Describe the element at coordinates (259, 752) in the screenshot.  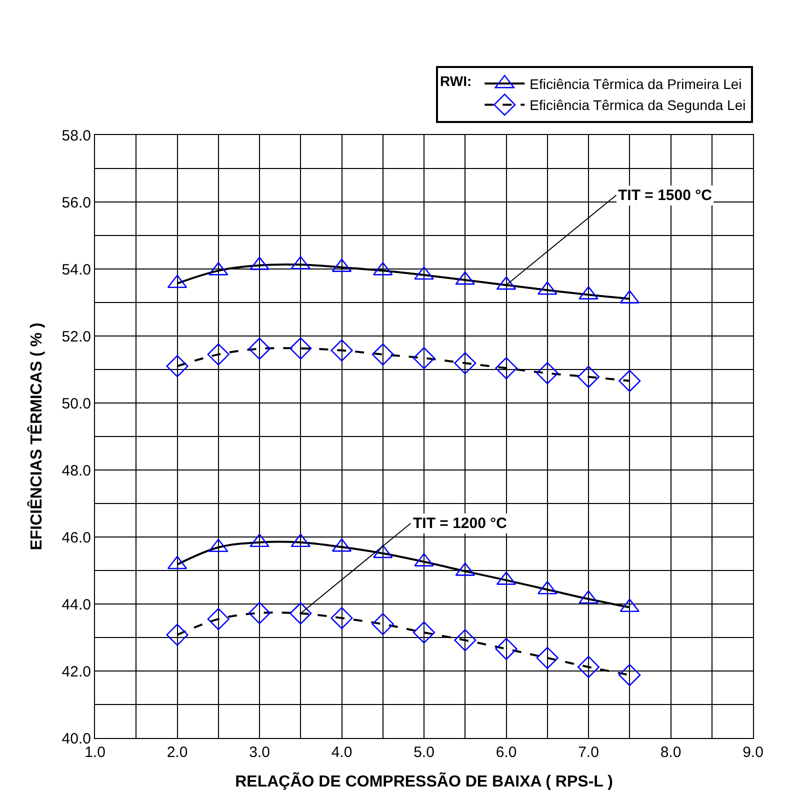
I see `x-tick-label: 3.0` at that location.